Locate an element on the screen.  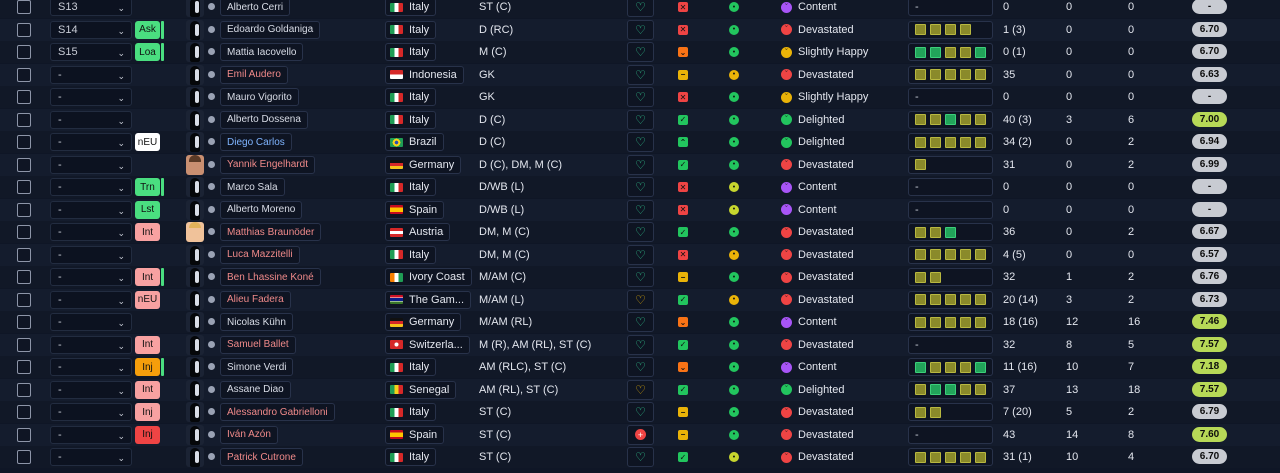
player-name: Alessandro Gabrielloni is located at coordinates (277, 412).